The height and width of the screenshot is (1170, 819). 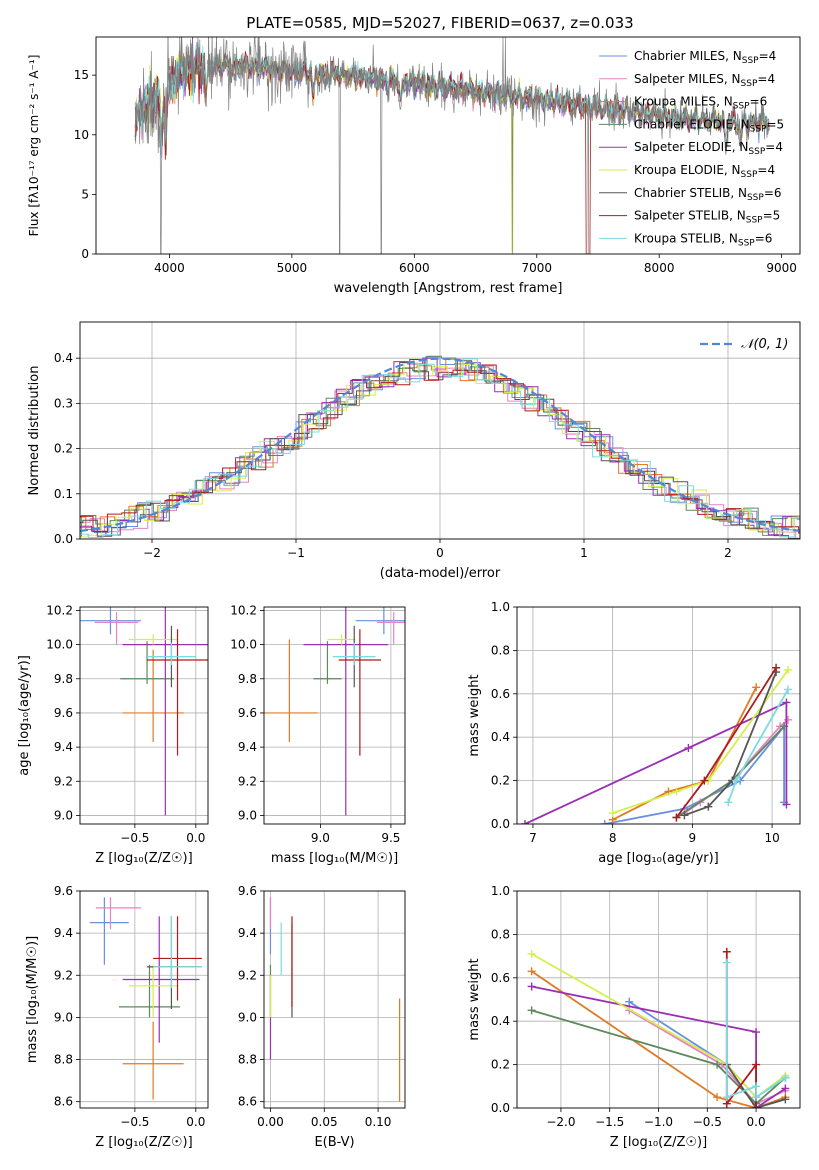 I want to click on axes-frame-weight_vs_age, so click(x=658, y=715).